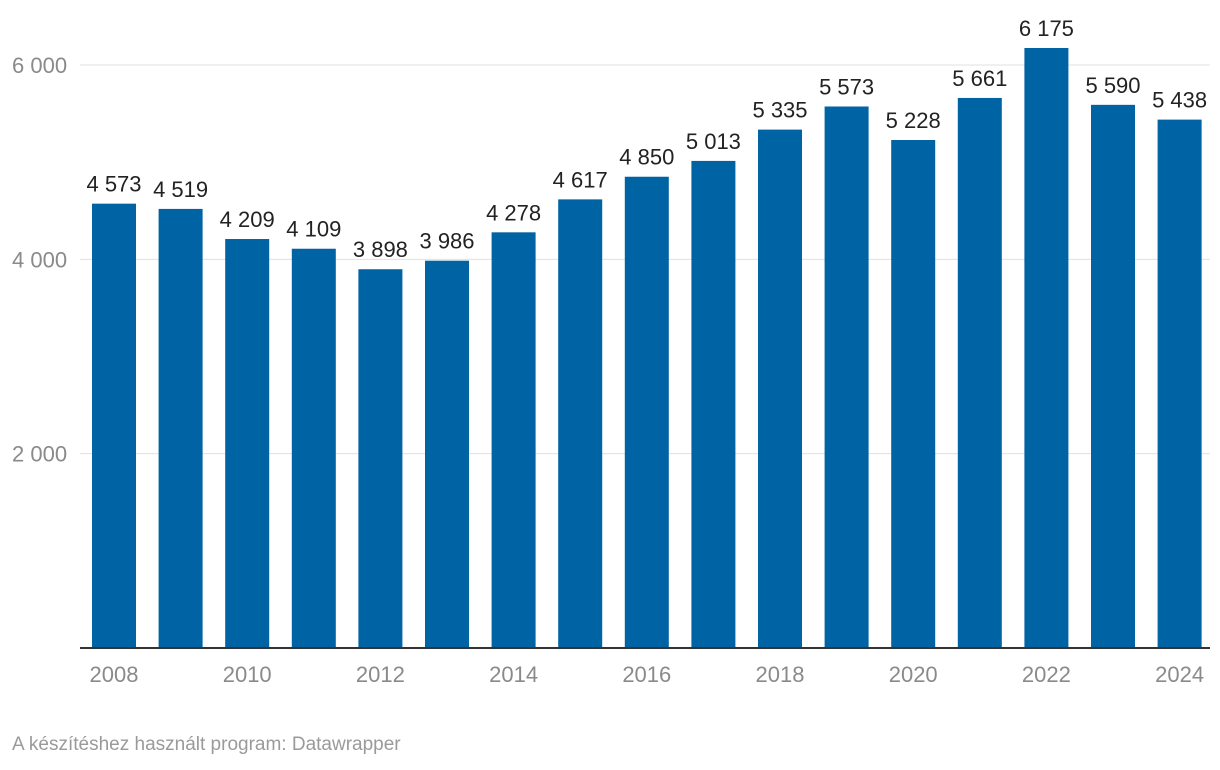 This screenshot has height=770, width=1220. What do you see at coordinates (780, 674) in the screenshot?
I see `x-tick-label-2018: 2018` at bounding box center [780, 674].